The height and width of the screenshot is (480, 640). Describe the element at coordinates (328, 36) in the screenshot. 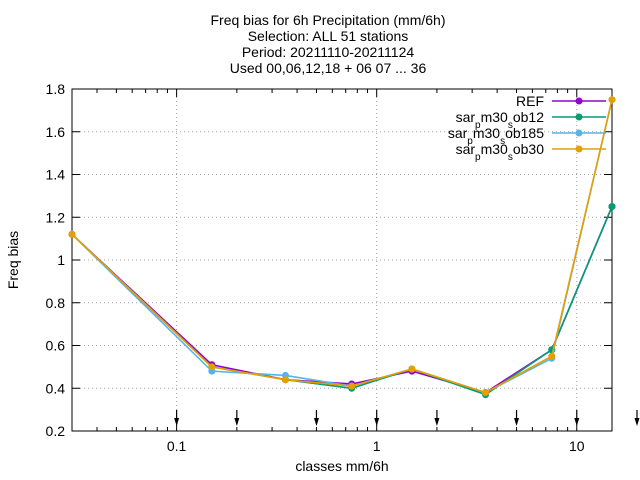

I see `chart-title-line-2: Selection: ALL 51 stations` at that location.